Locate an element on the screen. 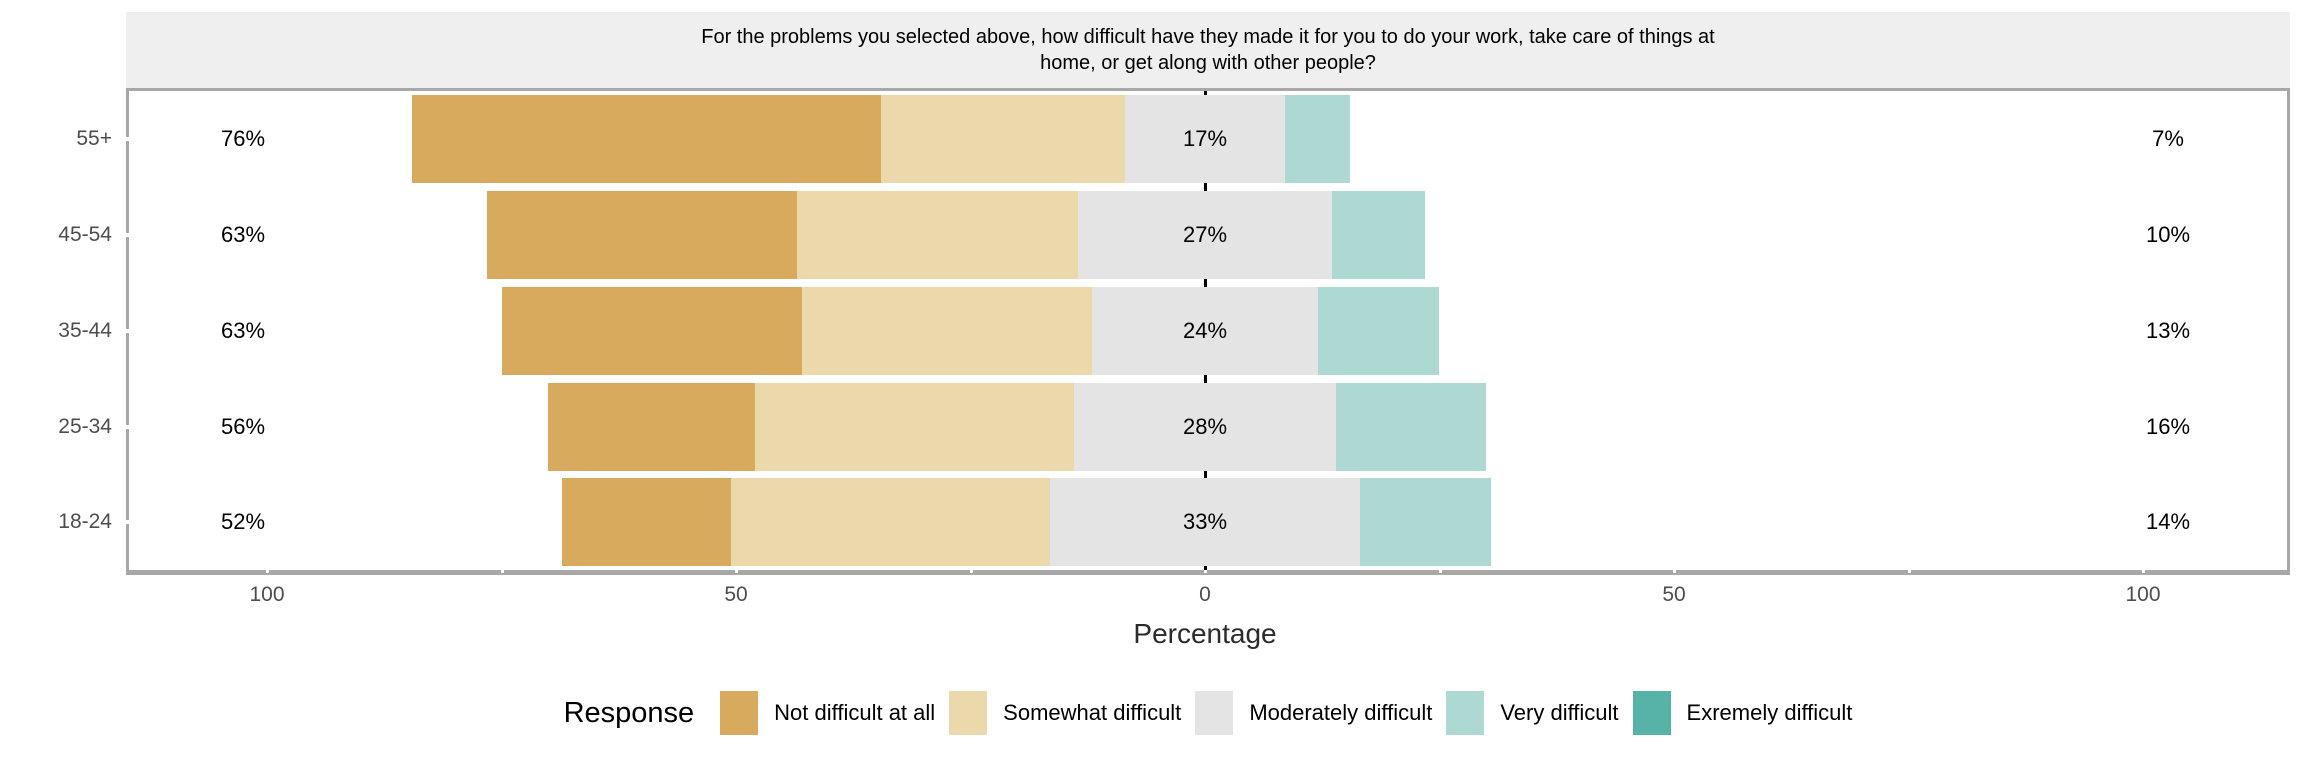 This screenshot has height=768, width=2304. legend-item-label: Moderately difficult is located at coordinates (1341, 712).